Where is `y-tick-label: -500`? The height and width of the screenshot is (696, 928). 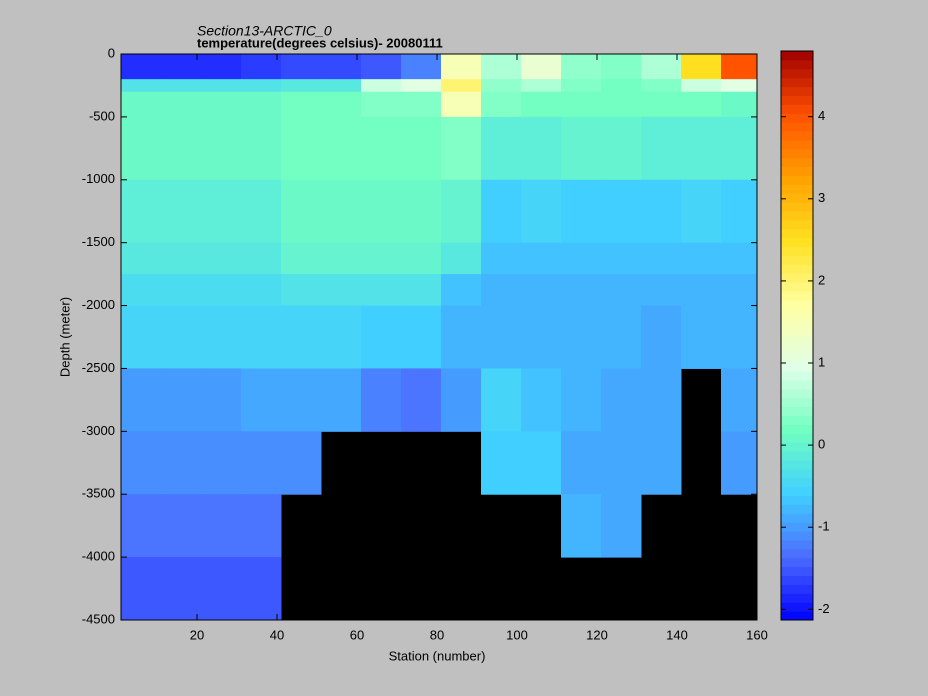 y-tick-label: -500 is located at coordinates (102, 115).